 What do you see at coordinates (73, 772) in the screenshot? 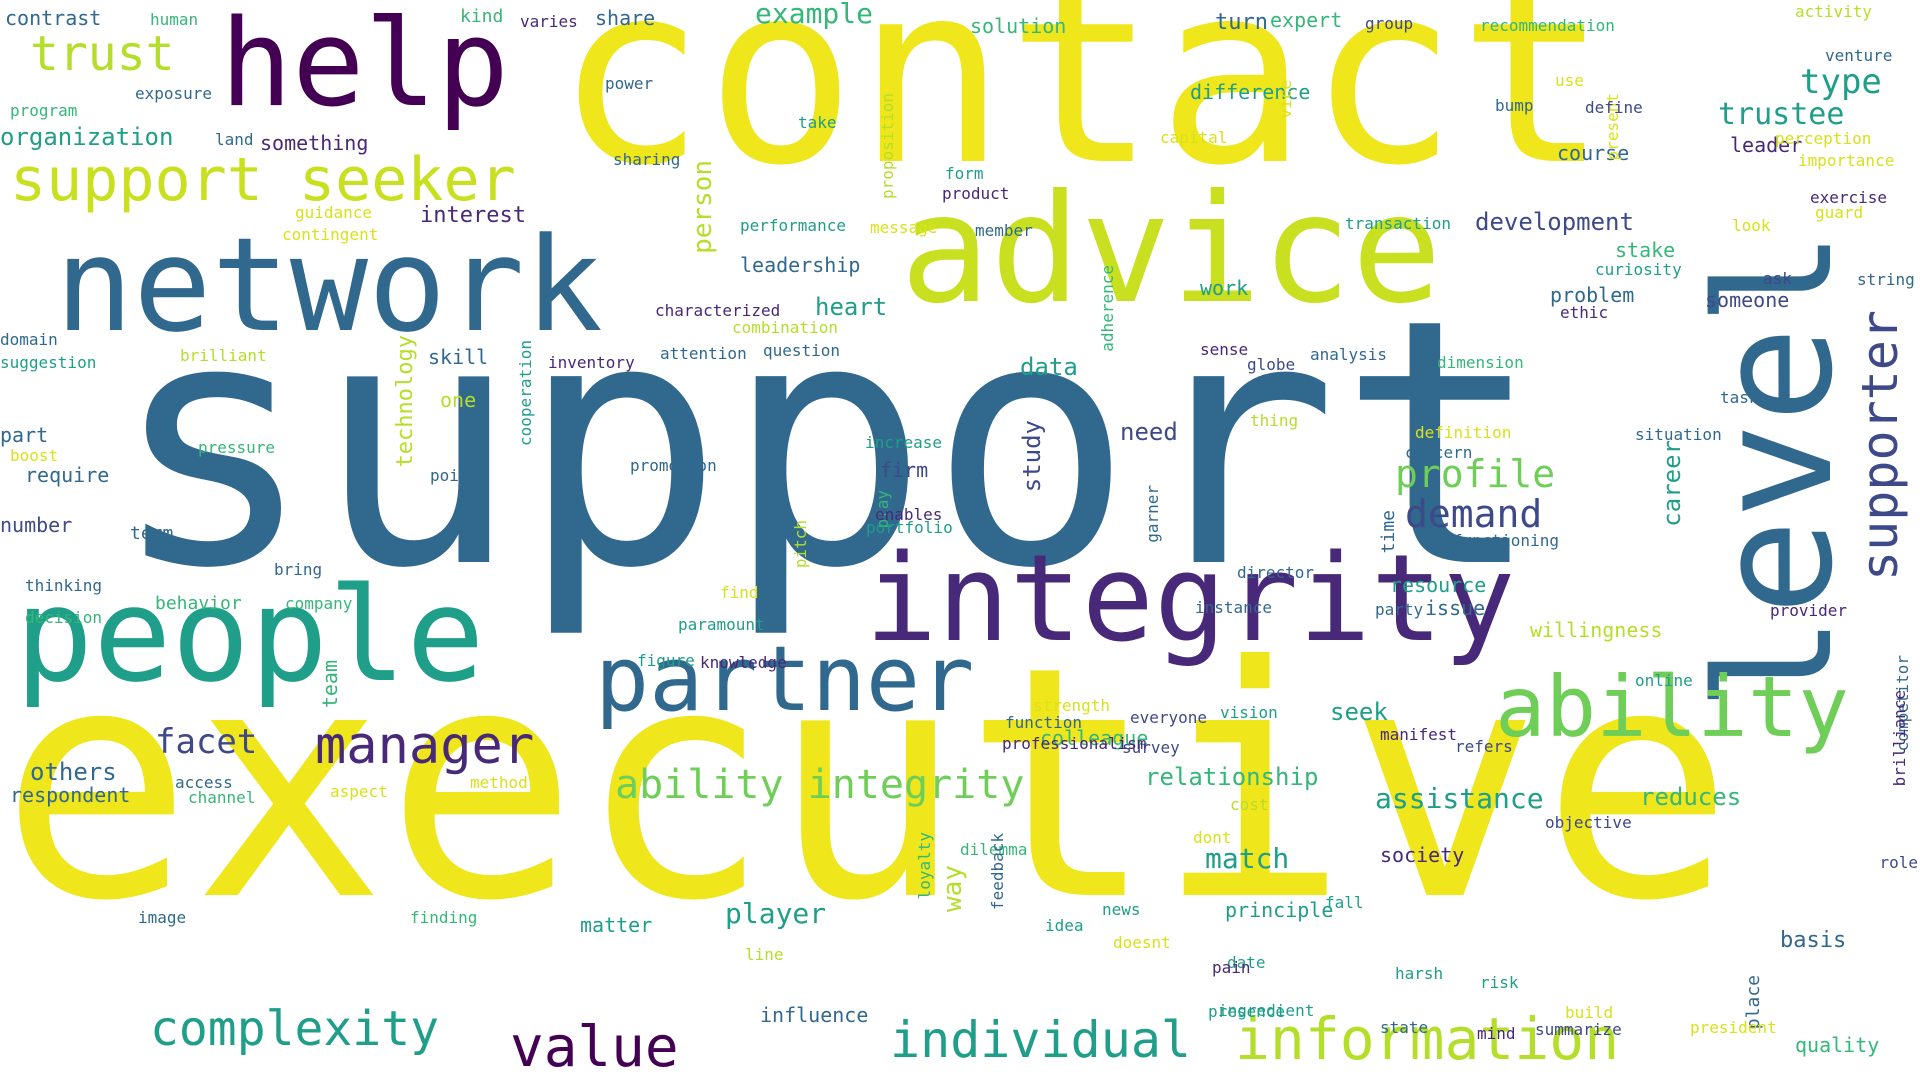
I see `word-others: others` at bounding box center [73, 772].